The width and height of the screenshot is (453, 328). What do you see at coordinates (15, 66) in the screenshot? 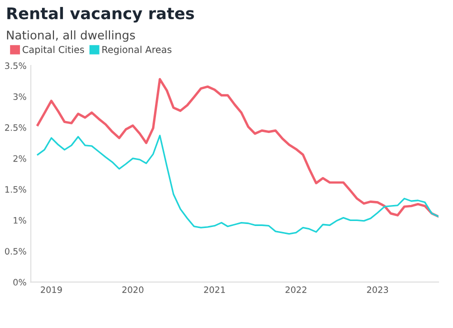
I see `y-tick-label: 3.5%` at bounding box center [15, 66].